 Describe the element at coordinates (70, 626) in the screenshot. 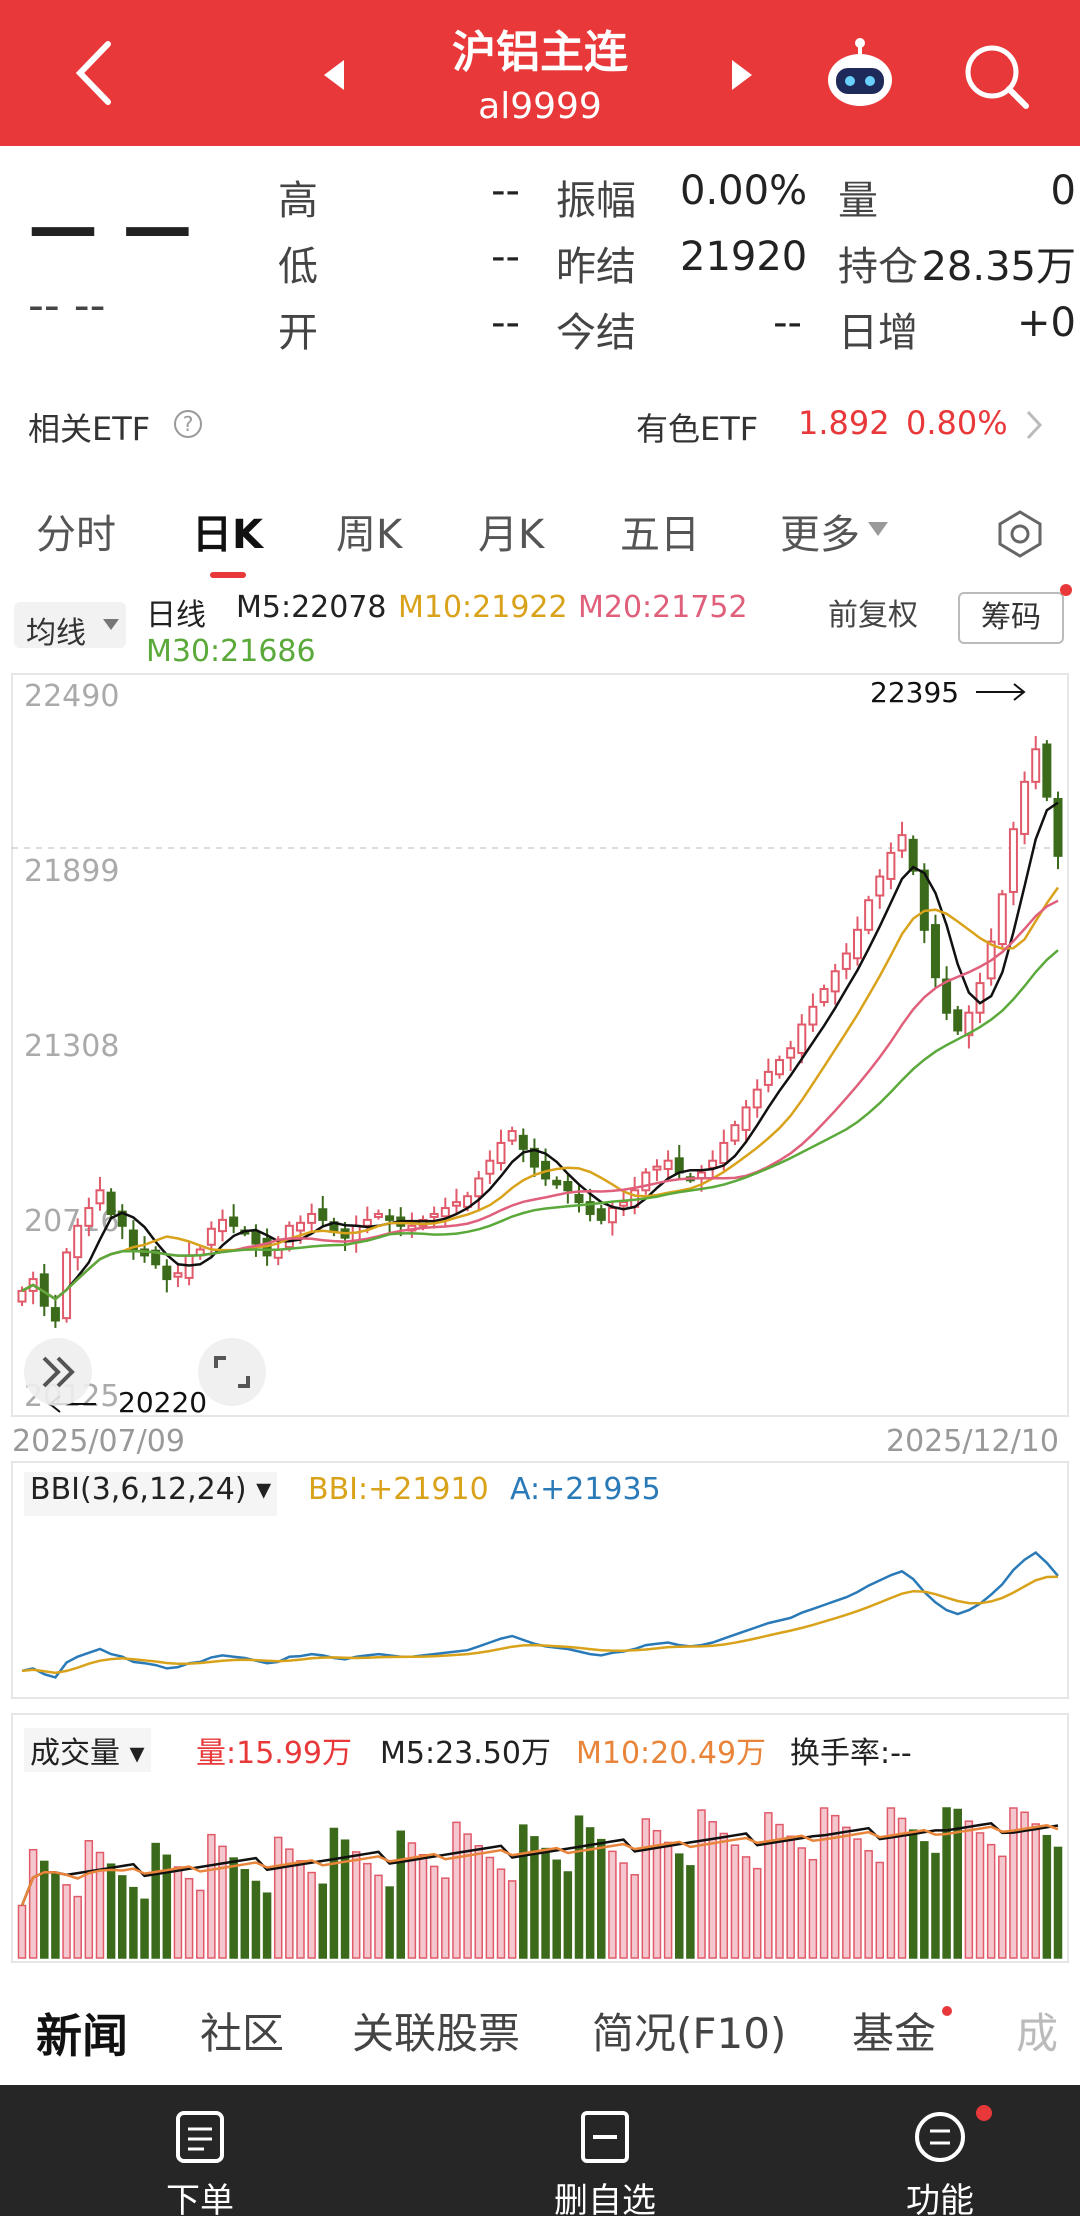

I see `indicator-selector: 均线` at that location.